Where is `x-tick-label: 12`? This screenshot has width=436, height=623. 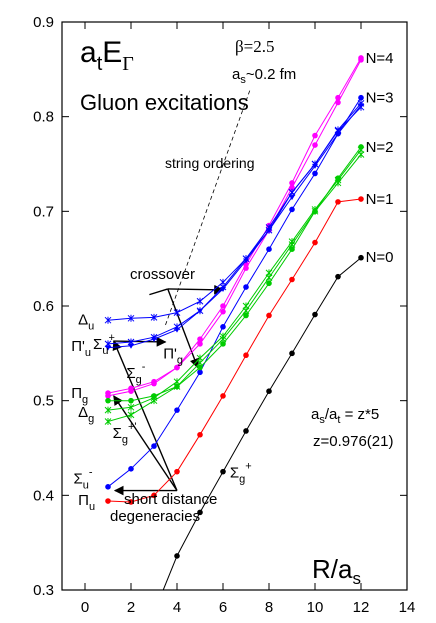
x-tick-label: 12 is located at coordinates (361, 607).